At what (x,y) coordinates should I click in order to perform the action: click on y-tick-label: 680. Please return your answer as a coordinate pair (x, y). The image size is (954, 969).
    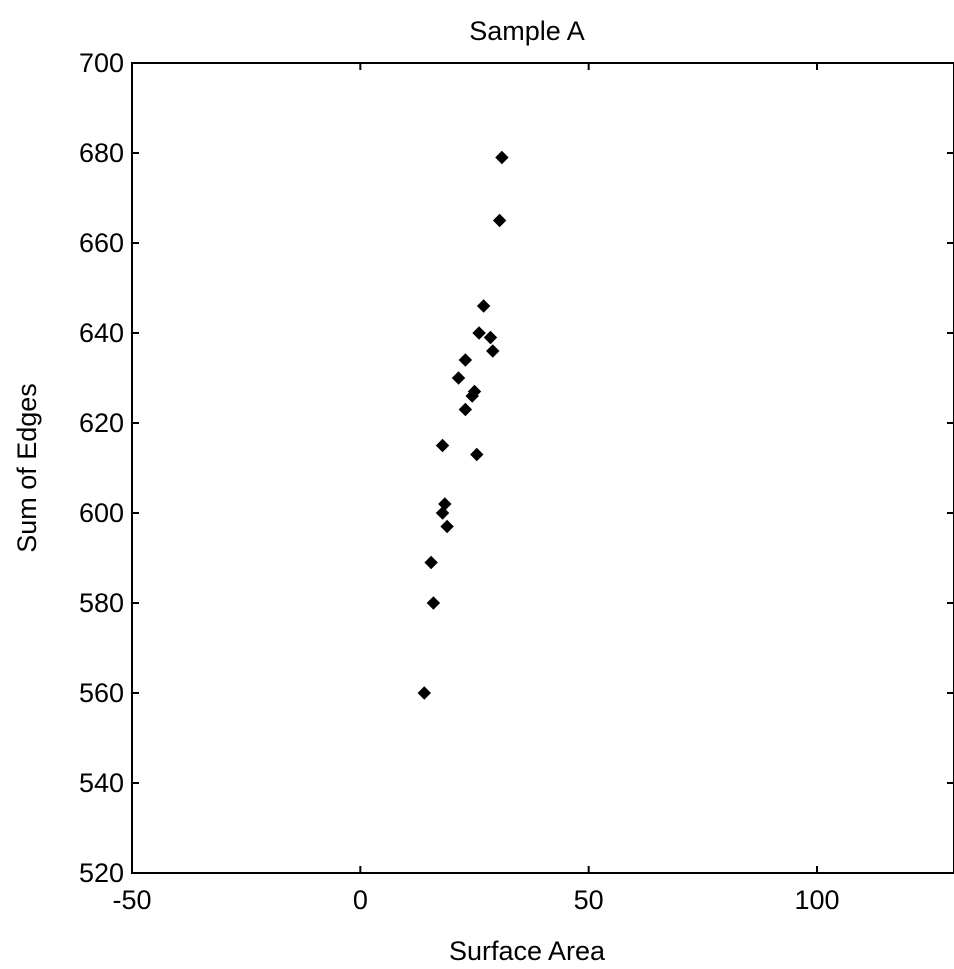
    Looking at the image, I should click on (101, 153).